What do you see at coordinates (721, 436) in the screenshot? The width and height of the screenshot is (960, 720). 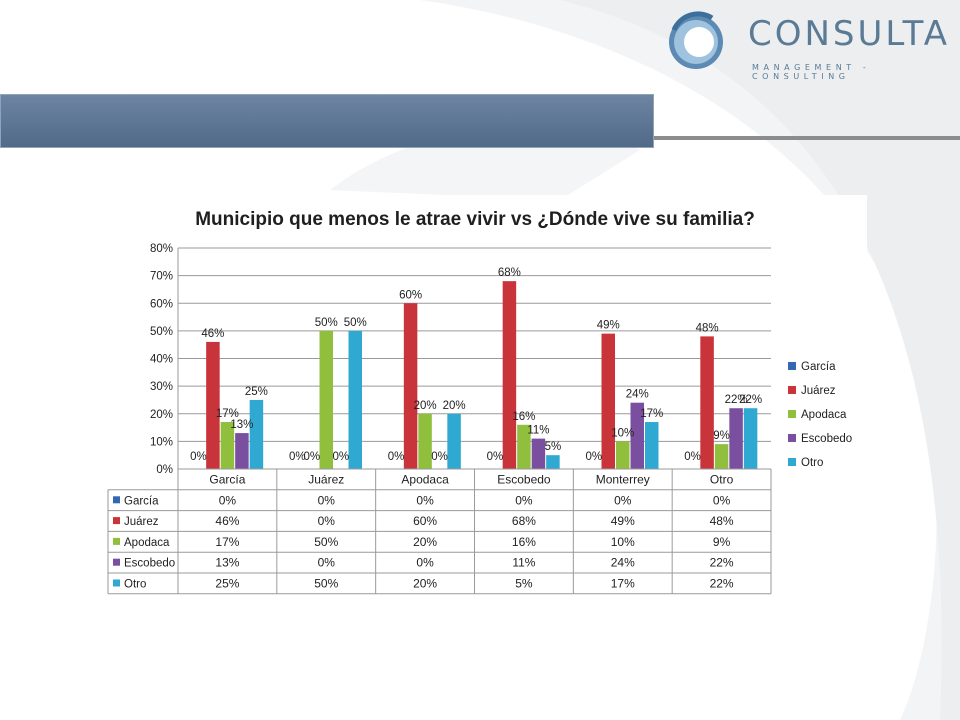 I see `data-label: 9%` at bounding box center [721, 436].